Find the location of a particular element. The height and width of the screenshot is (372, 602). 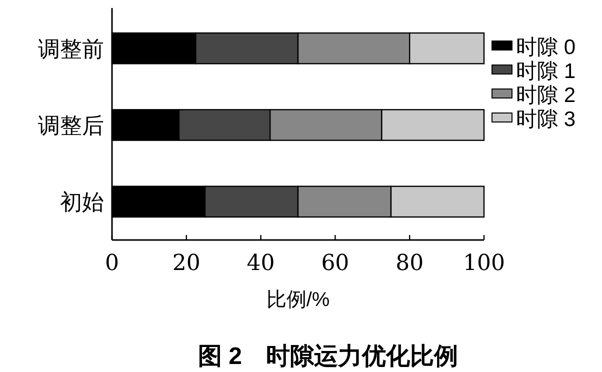

legend-label: 时隙 0 is located at coordinates (546, 47).